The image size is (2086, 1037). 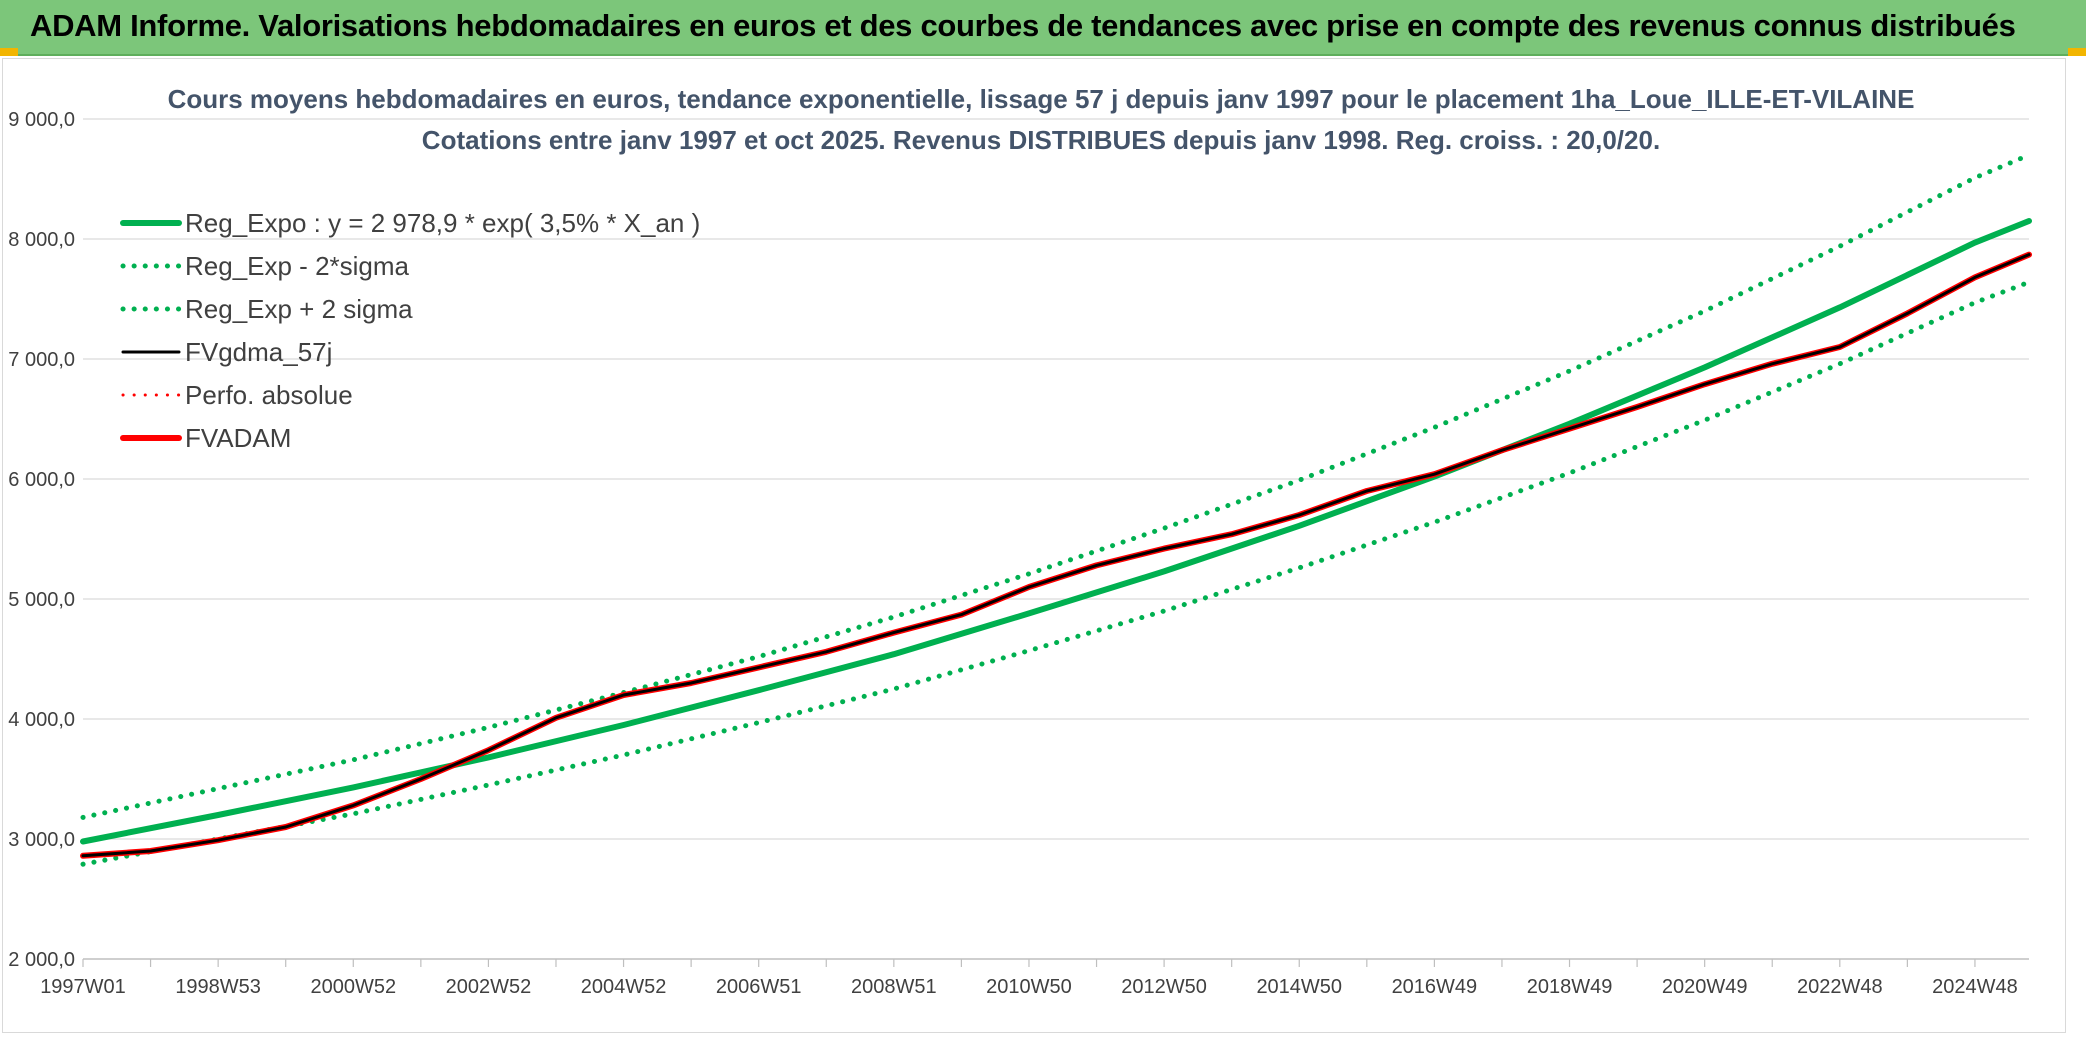 What do you see at coordinates (1975, 987) in the screenshot?
I see `x-tick-label: 2024W48` at bounding box center [1975, 987].